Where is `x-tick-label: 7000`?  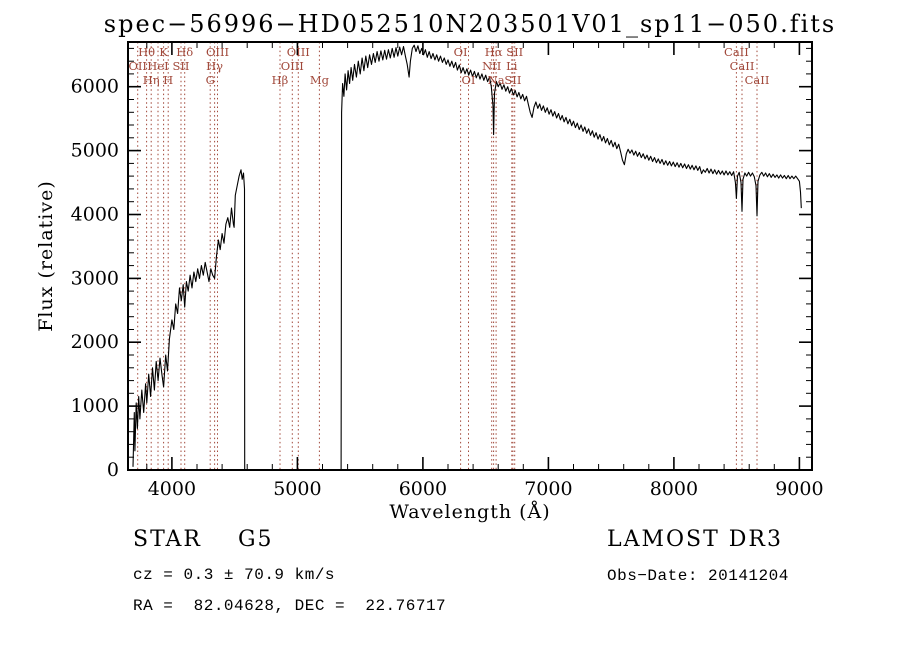
x-tick-label: 7000 is located at coordinates (548, 489).